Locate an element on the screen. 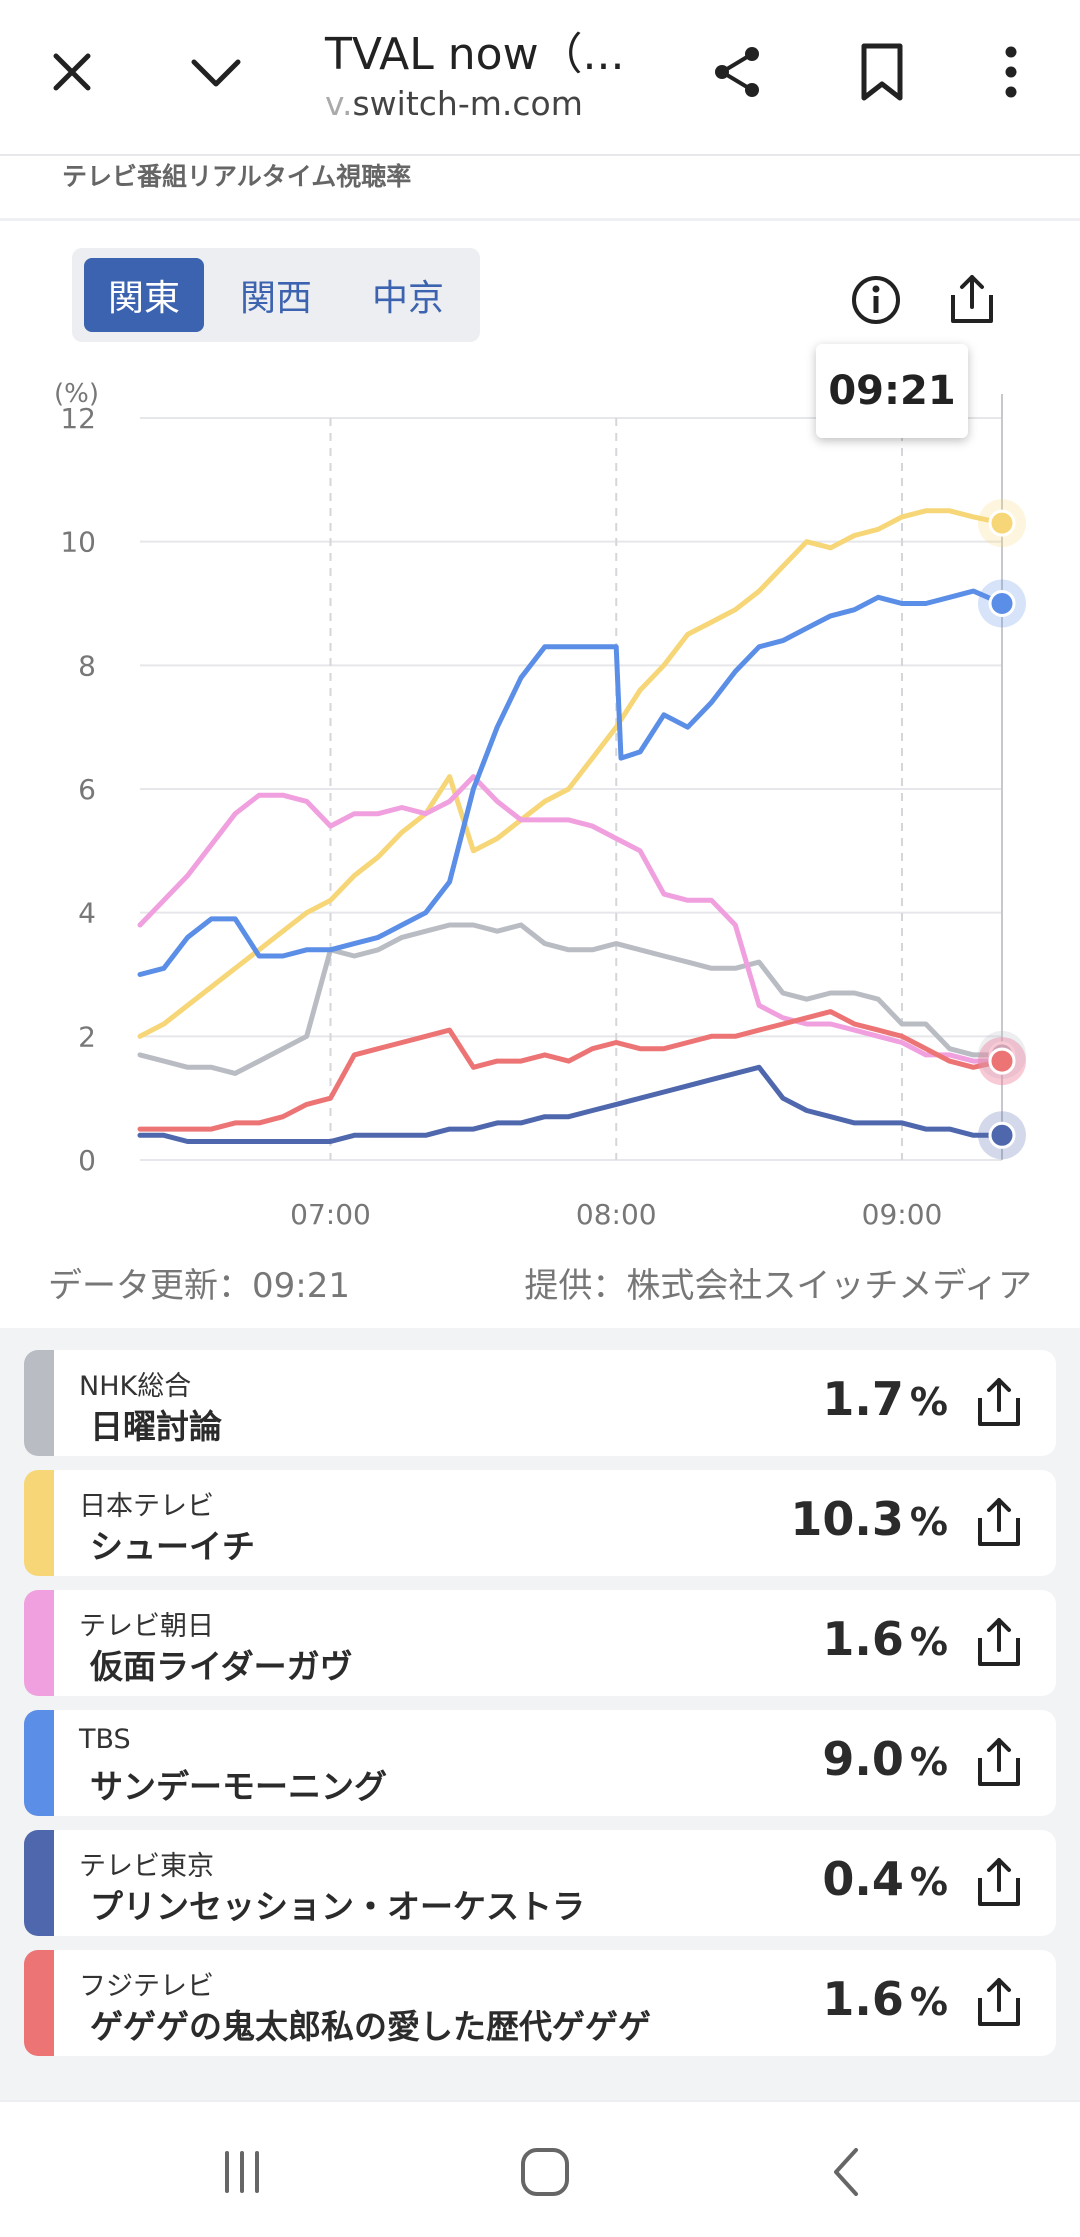 This screenshot has width=1080, height=2237. channel-name: 日本テレビ is located at coordinates (146, 1506).